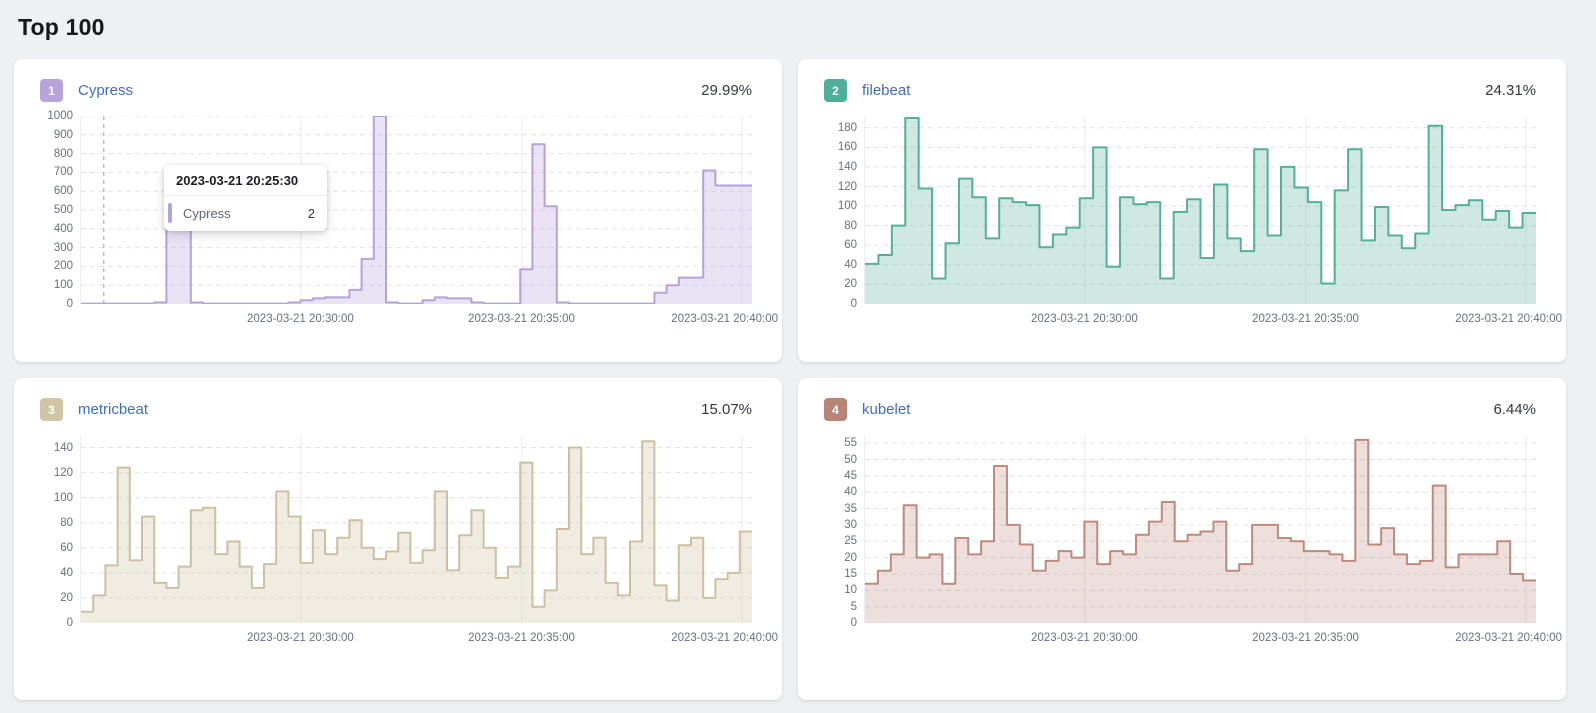  What do you see at coordinates (61, 27) in the screenshot?
I see `page-title: Top 100` at bounding box center [61, 27].